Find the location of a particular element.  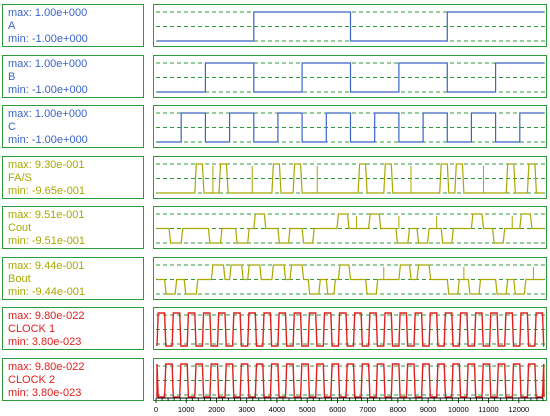

tick-label: 2000 is located at coordinates (216, 409).